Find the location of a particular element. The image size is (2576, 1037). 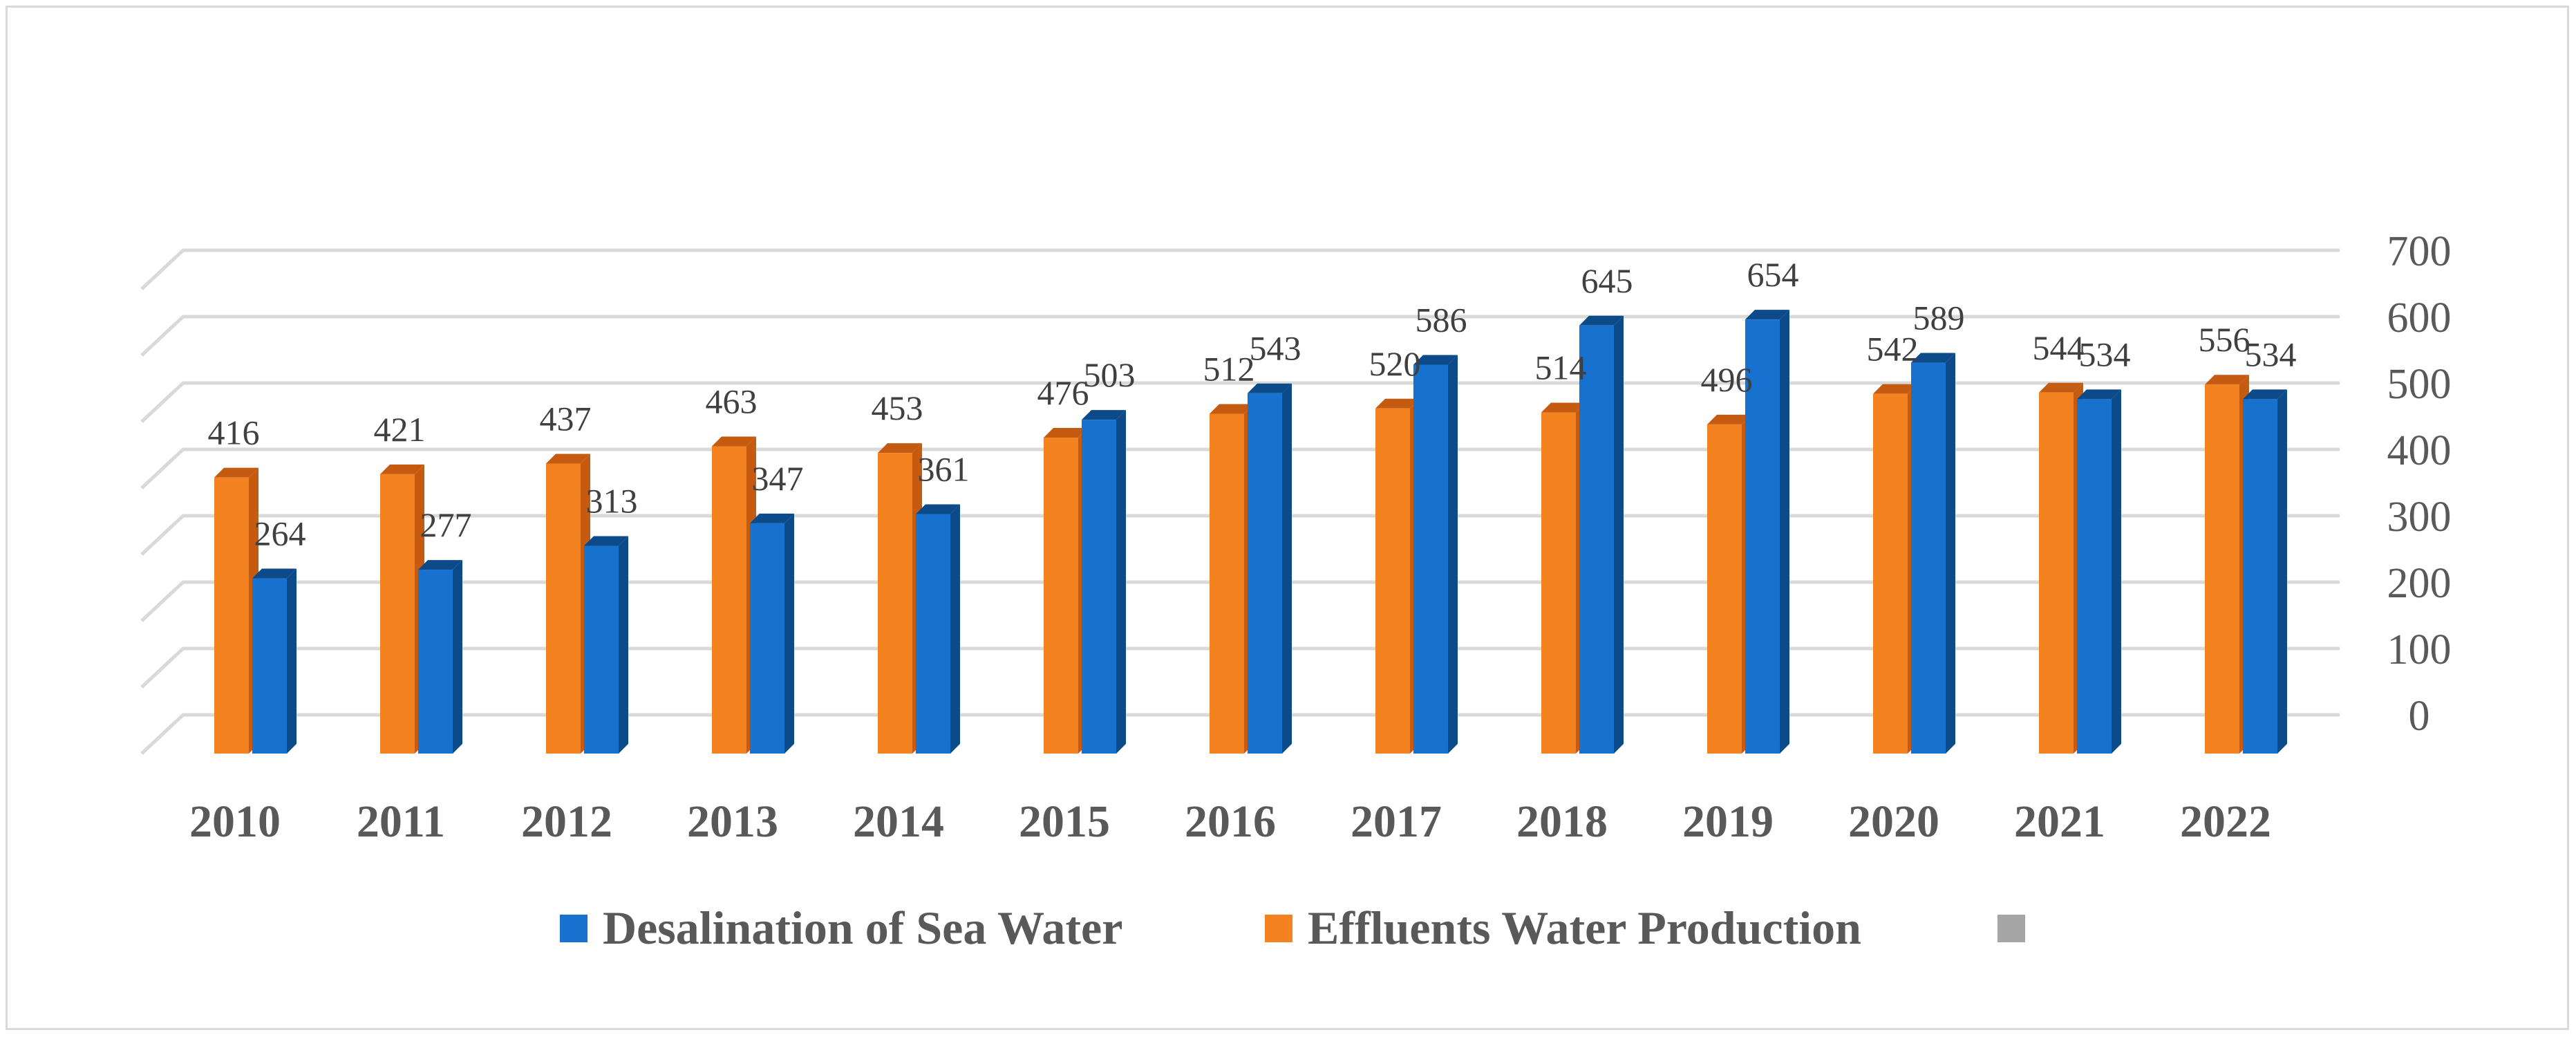

x-tick-label-2010: 2010 is located at coordinates (235, 821).